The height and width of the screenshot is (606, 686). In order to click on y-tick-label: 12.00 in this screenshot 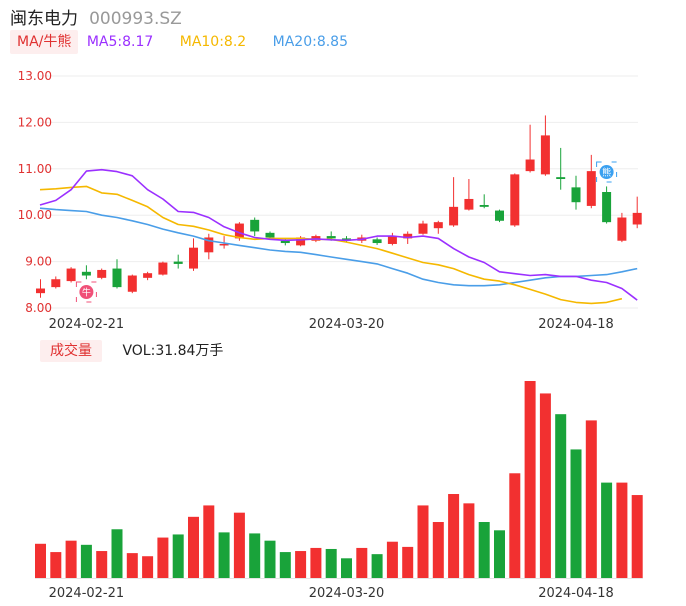, I will do `click(35, 122)`.